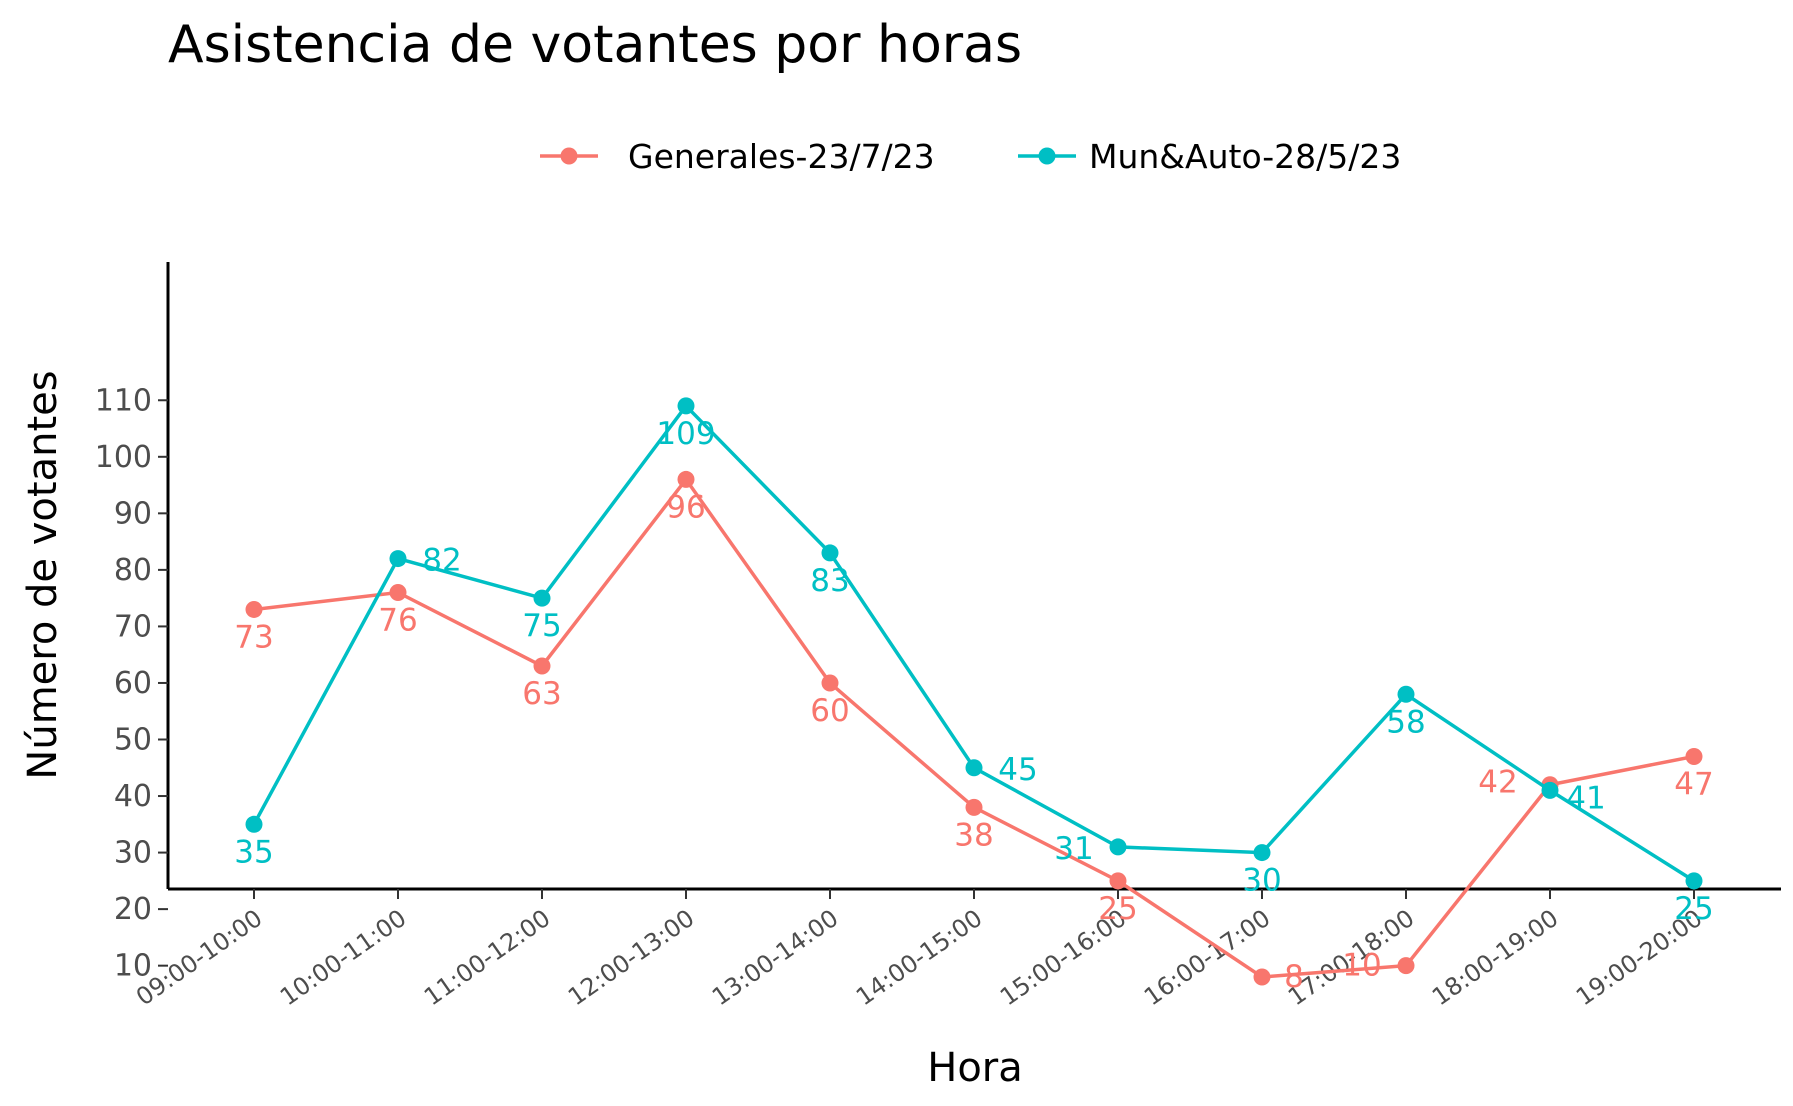 This screenshot has height=1106, width=1793. I want to click on x-tick-label: 10:00-11:00, so click(343, 957).